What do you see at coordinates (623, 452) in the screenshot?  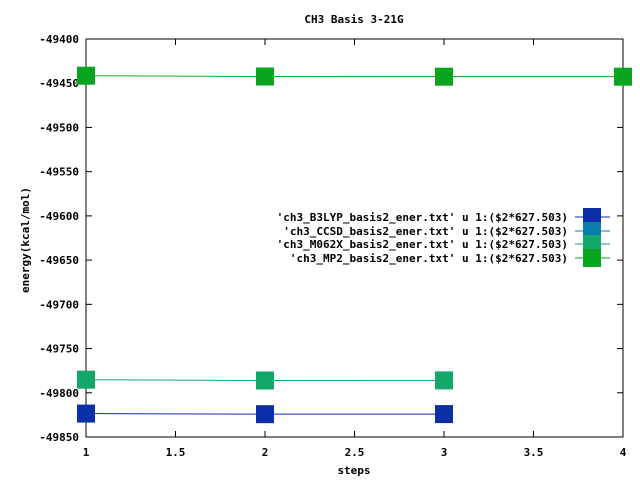 I see `x-tick-label: 4` at bounding box center [623, 452].